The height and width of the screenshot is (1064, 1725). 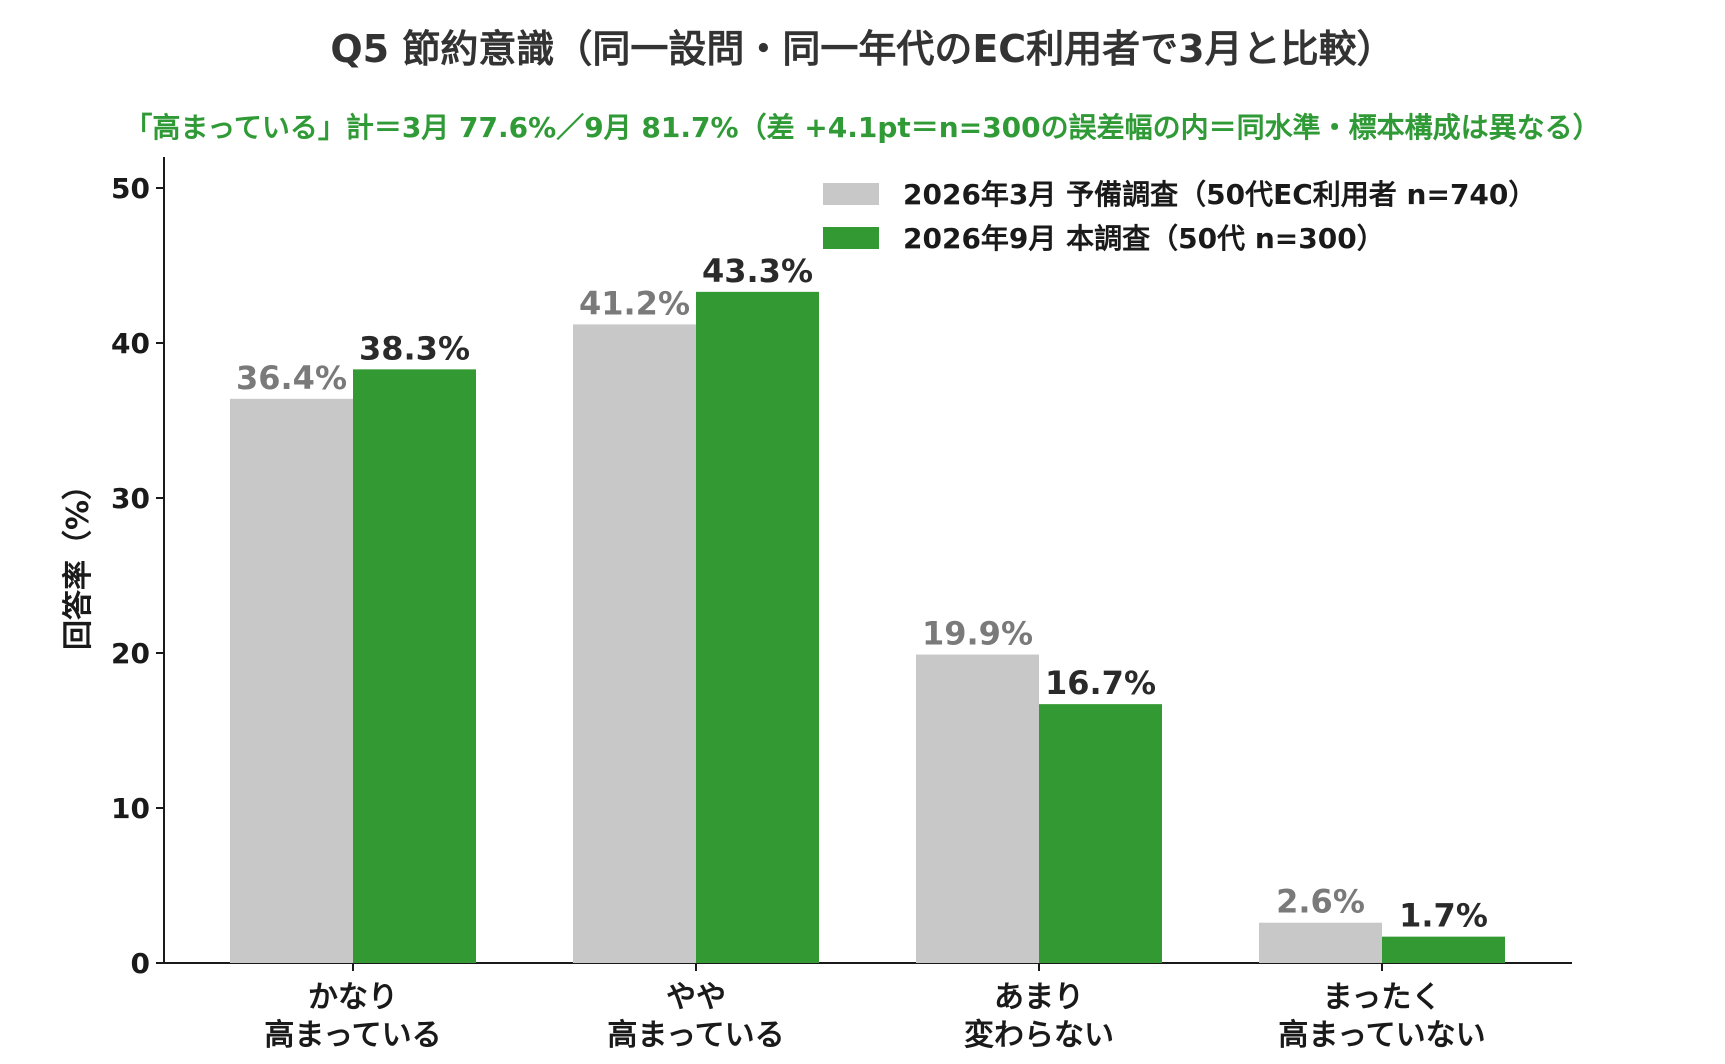 What do you see at coordinates (130, 343) in the screenshot?
I see `y-tick-label: 40` at bounding box center [130, 343].